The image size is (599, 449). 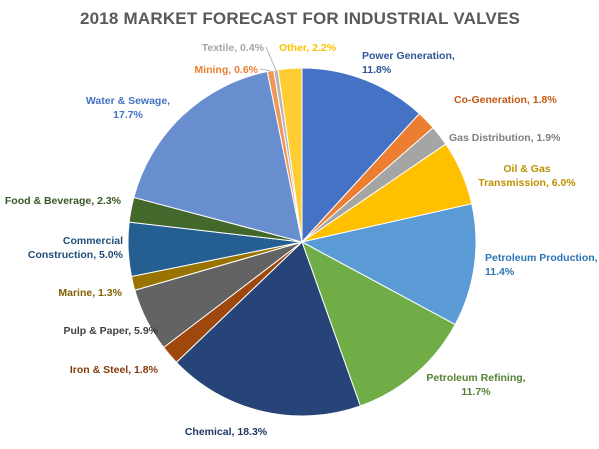 What do you see at coordinates (218, 156) in the screenshot?
I see `slice-water-and-sewage` at bounding box center [218, 156].